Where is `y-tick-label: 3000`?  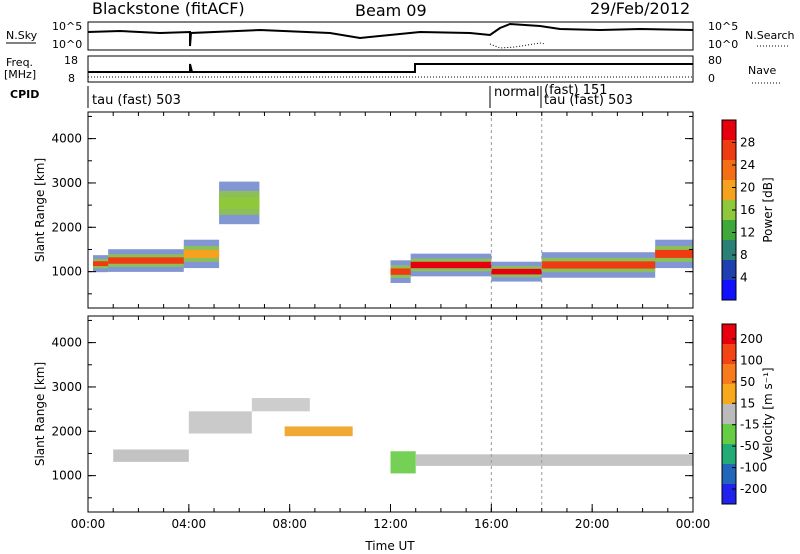
y-tick-label: 3000 is located at coordinates (66, 387).